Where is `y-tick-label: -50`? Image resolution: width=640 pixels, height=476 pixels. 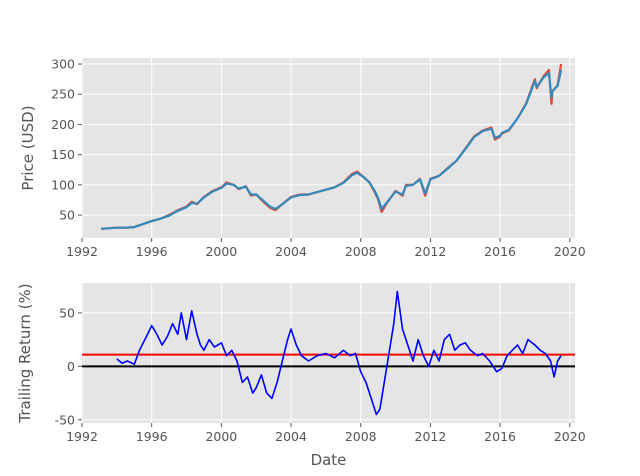 y-tick-label: -50 is located at coordinates (65, 419).